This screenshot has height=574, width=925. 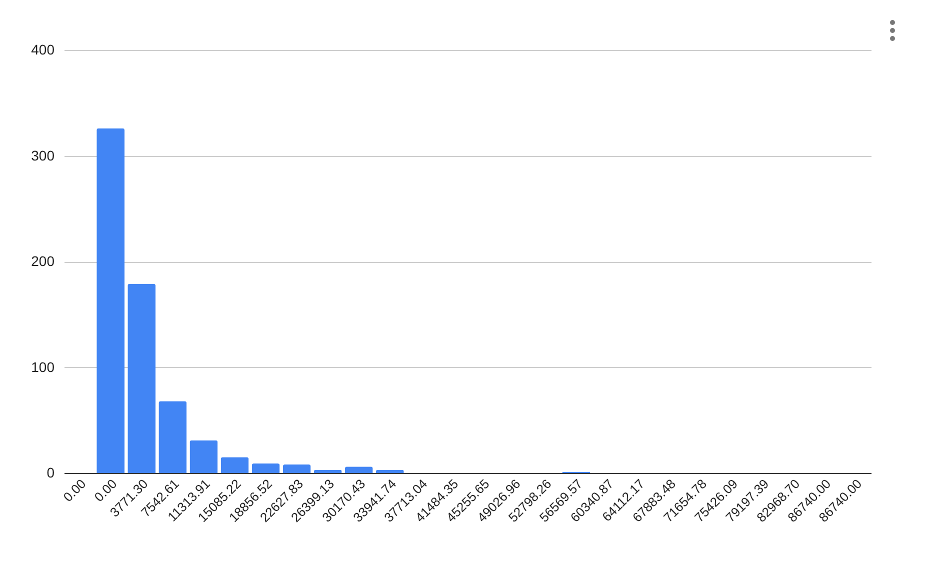 What do you see at coordinates (74, 490) in the screenshot?
I see `x-tick-label: 0.00` at bounding box center [74, 490].